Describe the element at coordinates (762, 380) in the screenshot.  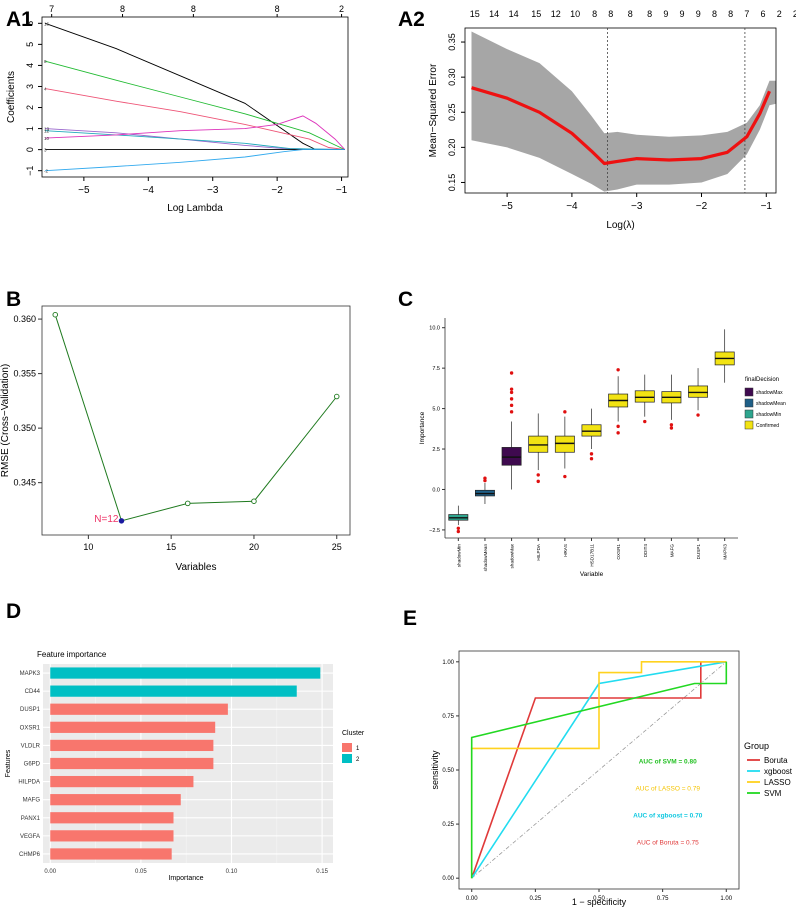
I see `legend-title: finalDecision` at that location.